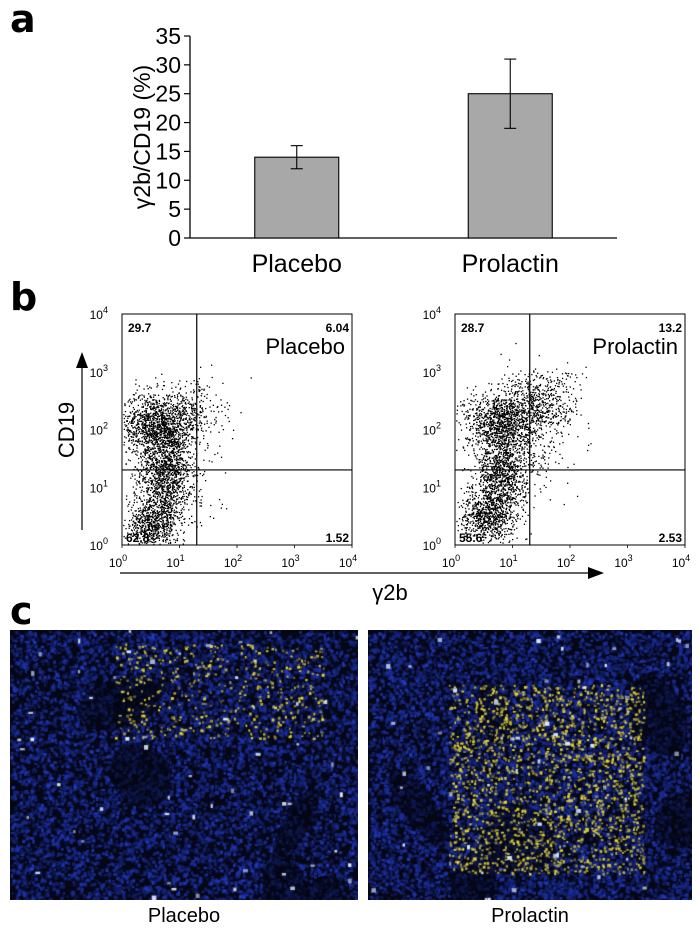 This screenshot has width=700, height=928. What do you see at coordinates (530, 765) in the screenshot?
I see `micrograph-prolactin` at bounding box center [530, 765].